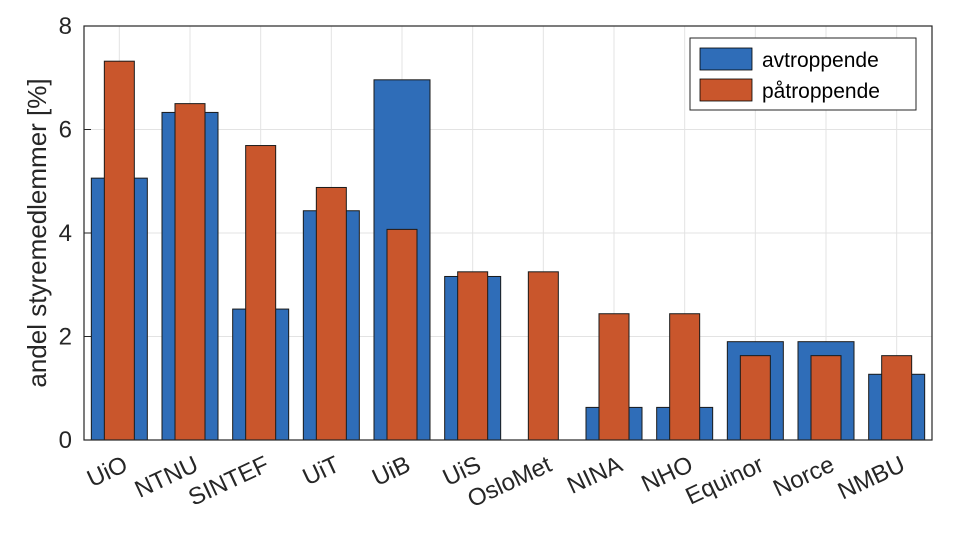 The width and height of the screenshot is (960, 538). I want to click on y-axis-label: andel styremedlemmer [%], so click(37, 232).